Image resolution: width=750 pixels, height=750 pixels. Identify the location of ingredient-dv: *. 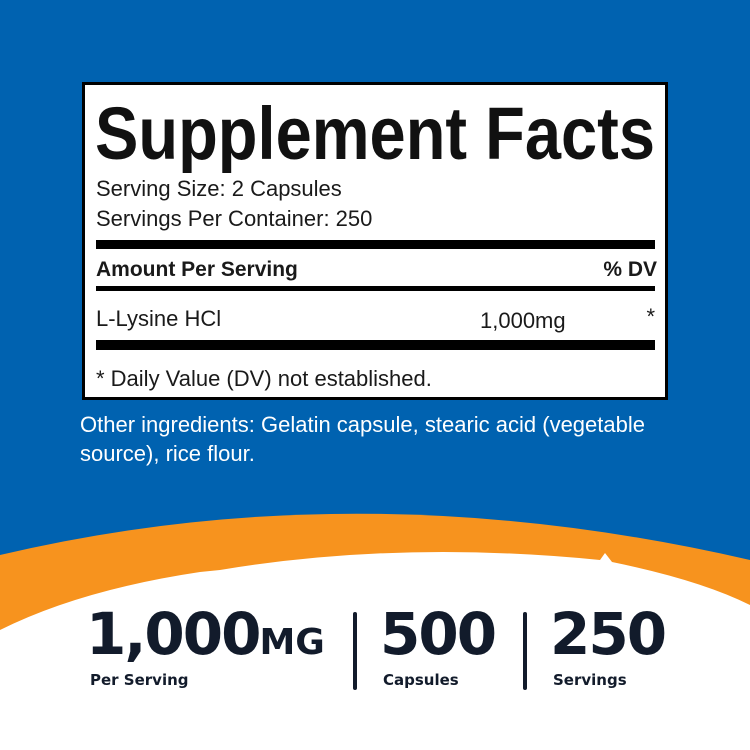
(650, 316).